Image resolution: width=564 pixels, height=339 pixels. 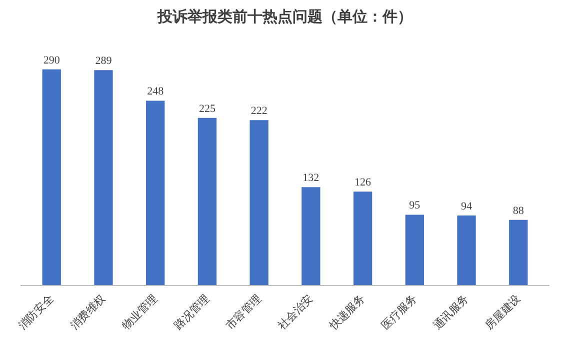 What do you see at coordinates (347, 312) in the screenshot?
I see `x-tick-label: 快递服务` at bounding box center [347, 312].